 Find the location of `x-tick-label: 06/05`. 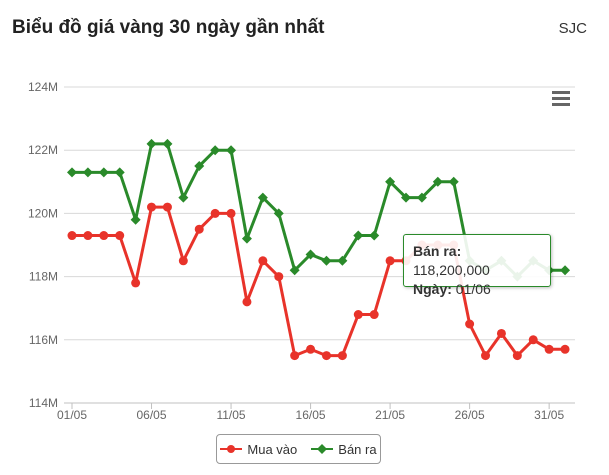

x-tick-label: 06/05 is located at coordinates (152, 415).